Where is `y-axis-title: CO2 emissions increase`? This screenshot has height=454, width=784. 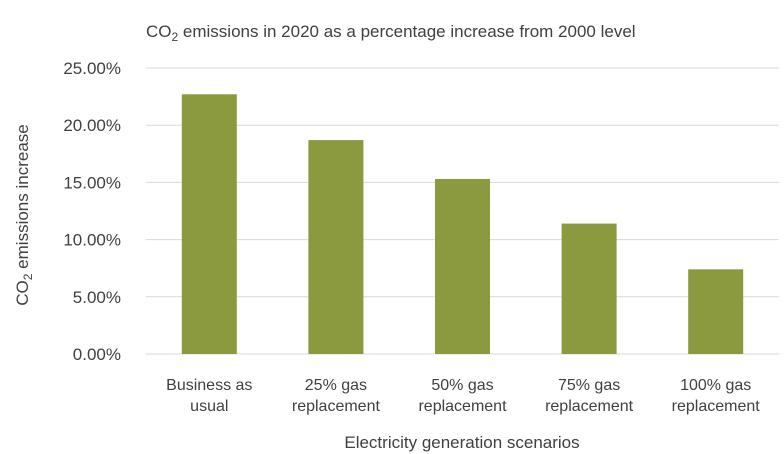
y-axis-title: CO2 emissions increase is located at coordinates (24, 214).